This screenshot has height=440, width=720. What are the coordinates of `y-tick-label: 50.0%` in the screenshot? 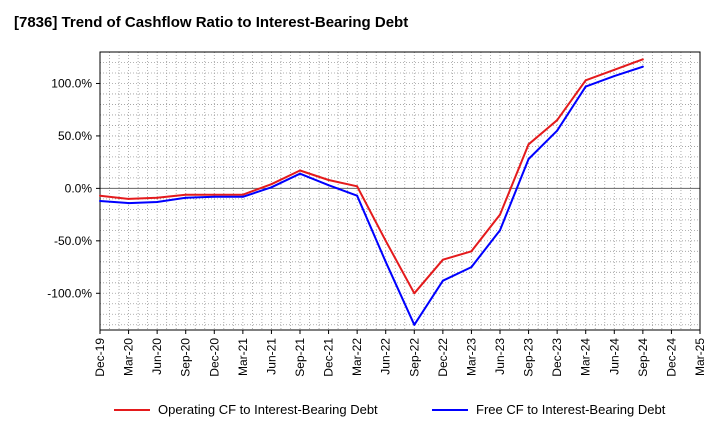 It's located at (75, 136).